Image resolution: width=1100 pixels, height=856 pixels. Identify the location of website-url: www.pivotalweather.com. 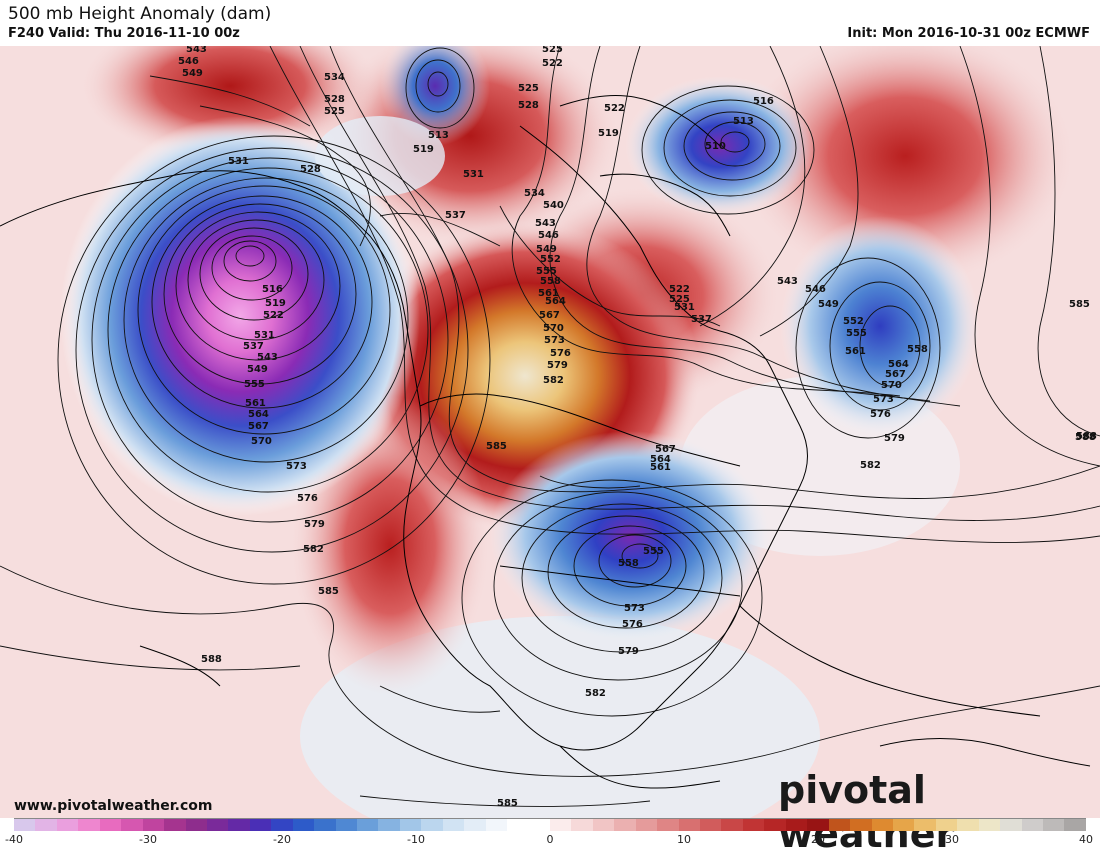
(113, 806).